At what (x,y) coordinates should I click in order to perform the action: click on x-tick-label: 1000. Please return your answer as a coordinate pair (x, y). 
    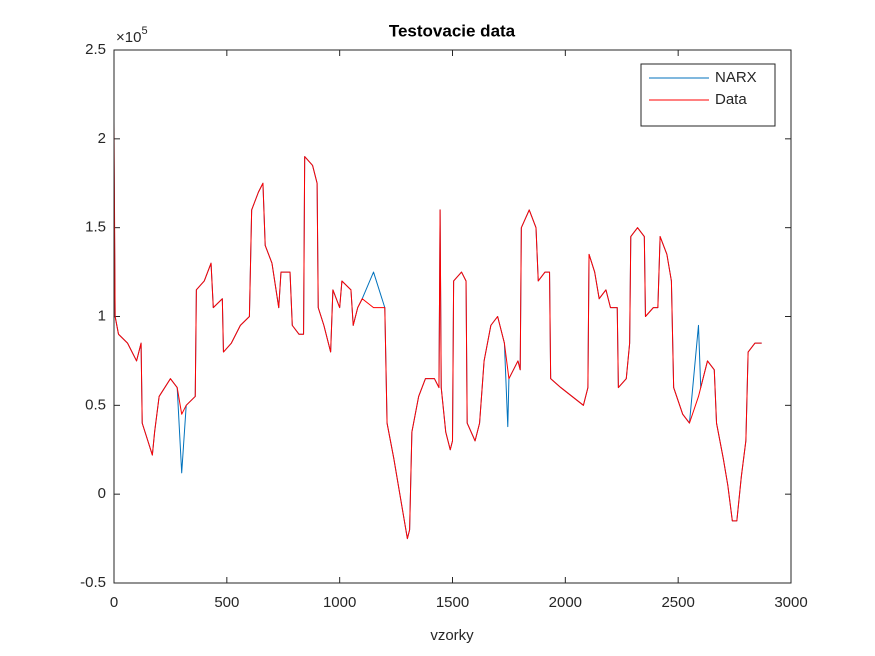
    Looking at the image, I should click on (339, 602).